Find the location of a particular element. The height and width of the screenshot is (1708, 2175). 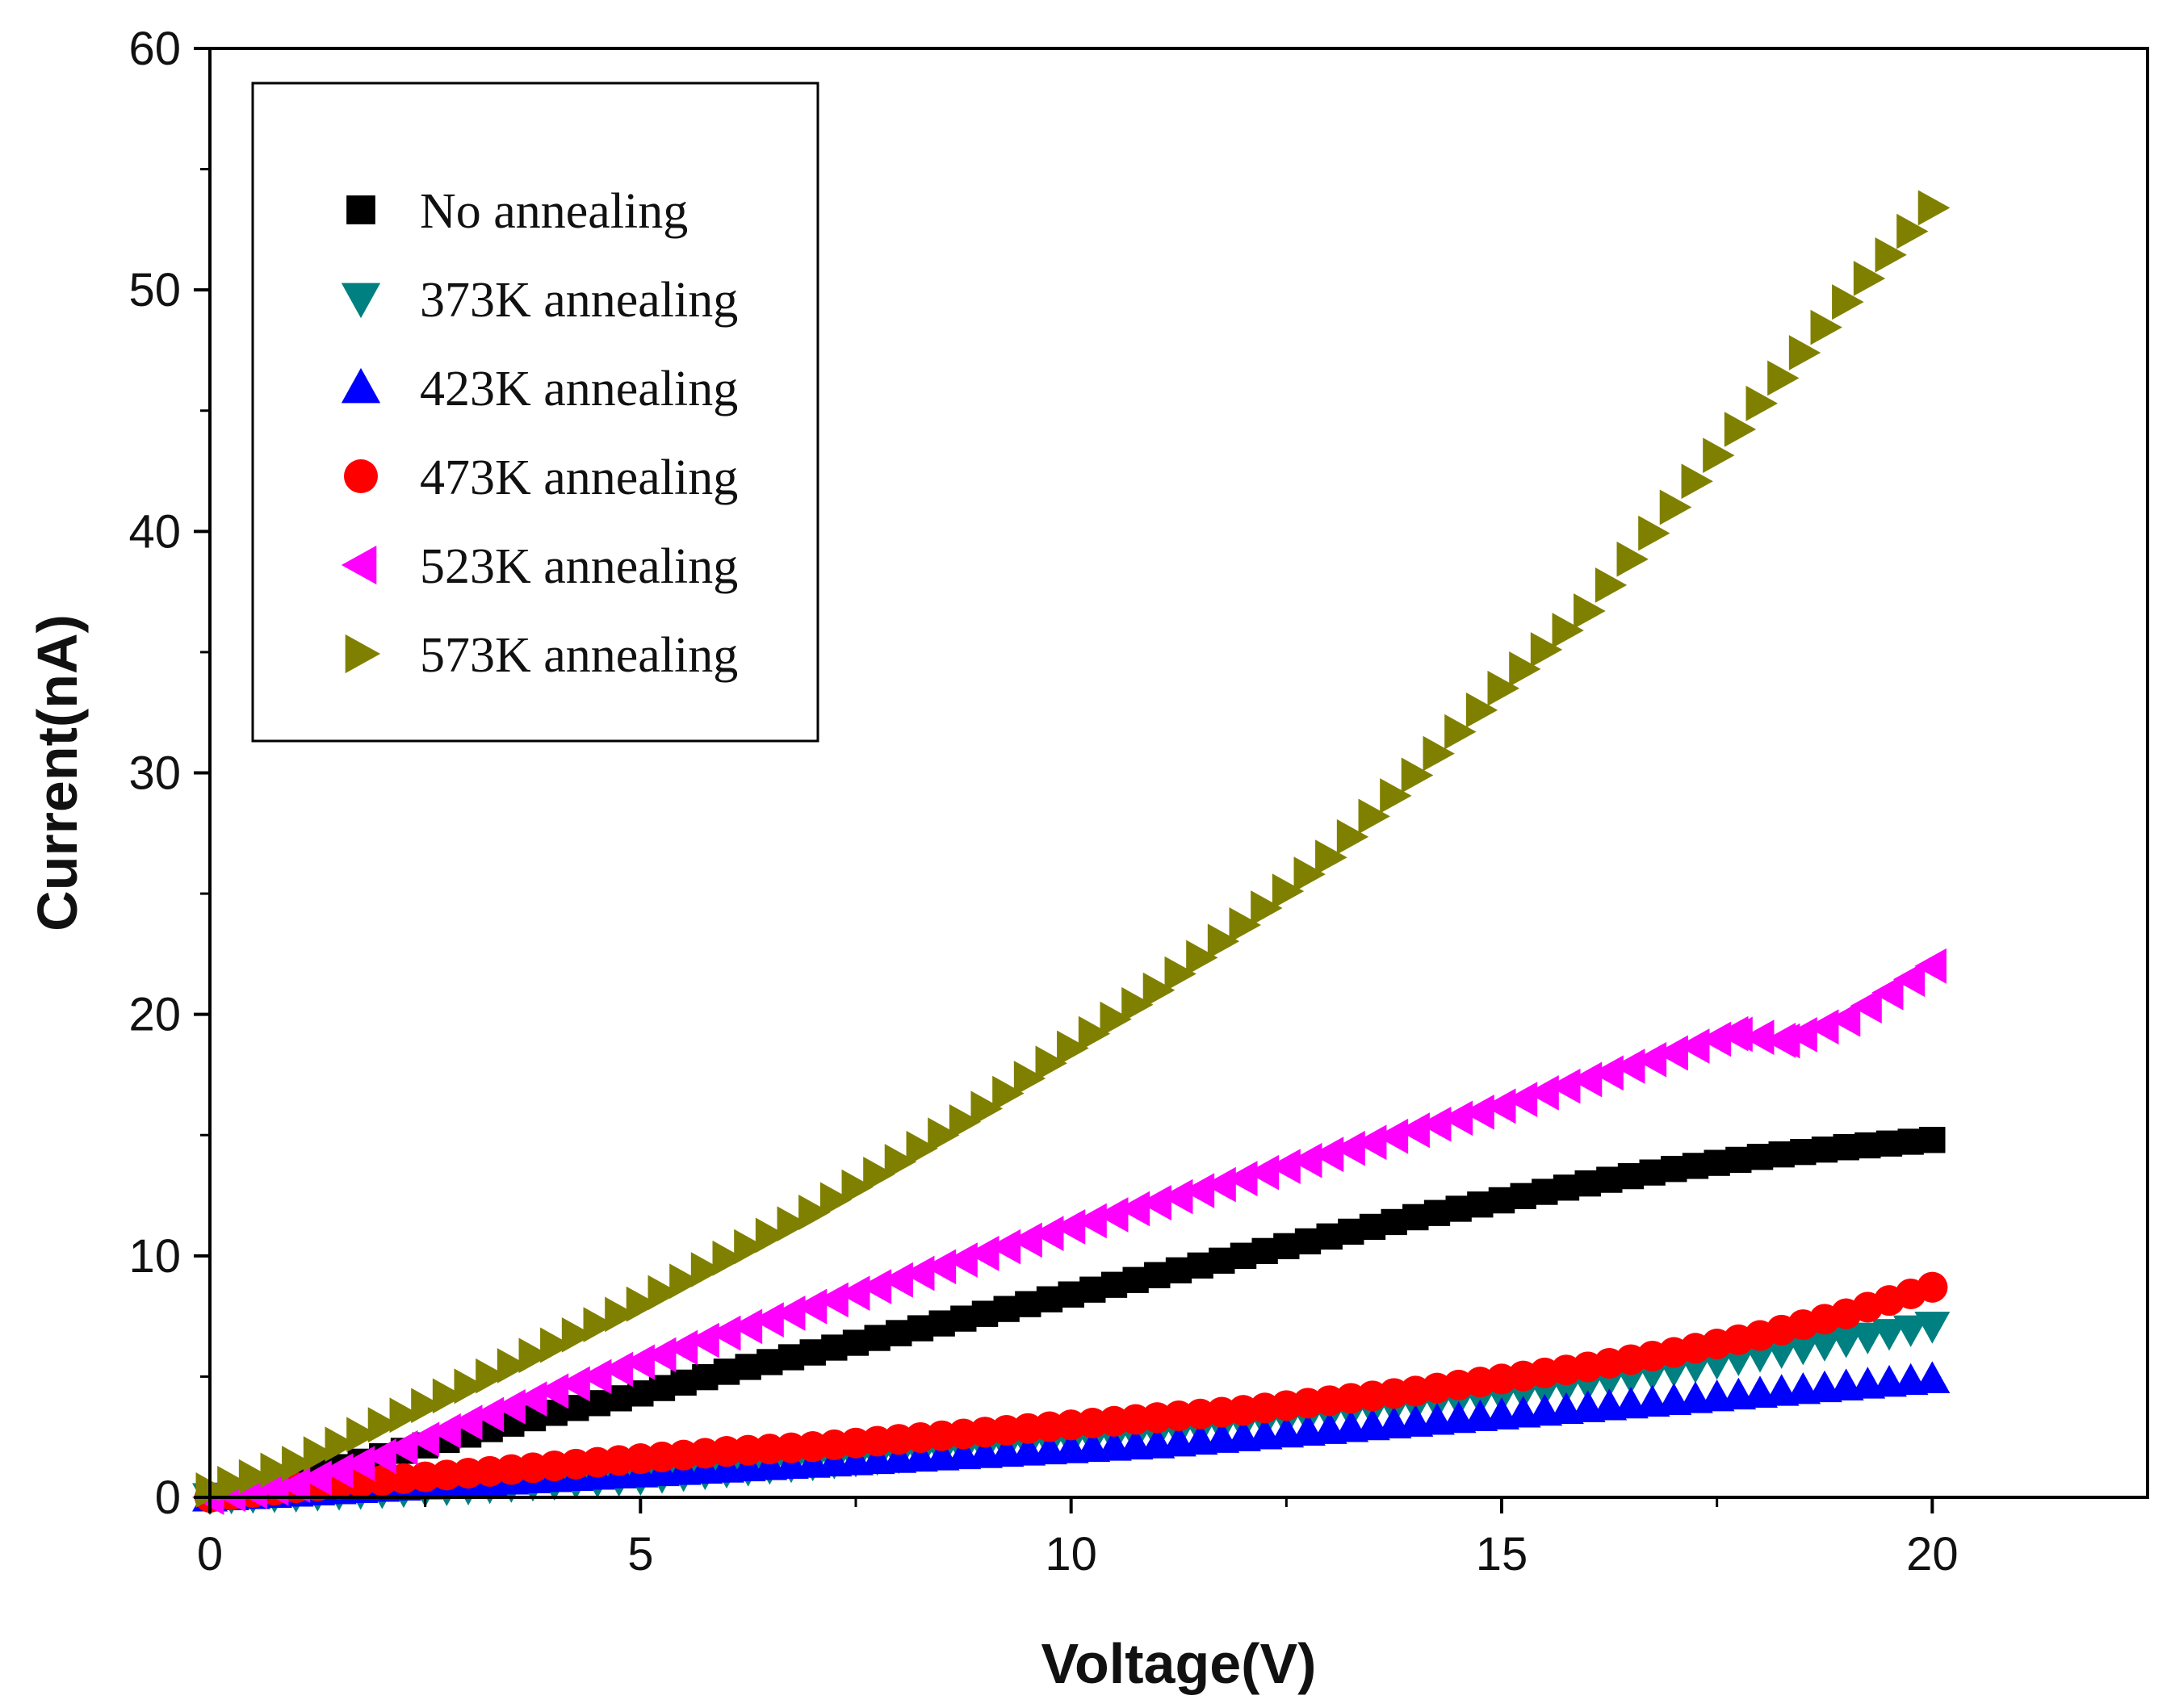

x-tick-label: 10 is located at coordinates (1071, 1554).